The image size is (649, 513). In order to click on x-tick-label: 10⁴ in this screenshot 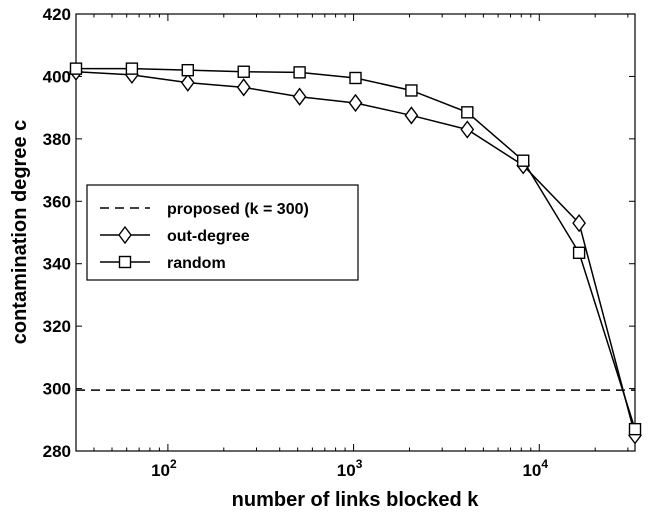, I will do `click(535, 468)`.